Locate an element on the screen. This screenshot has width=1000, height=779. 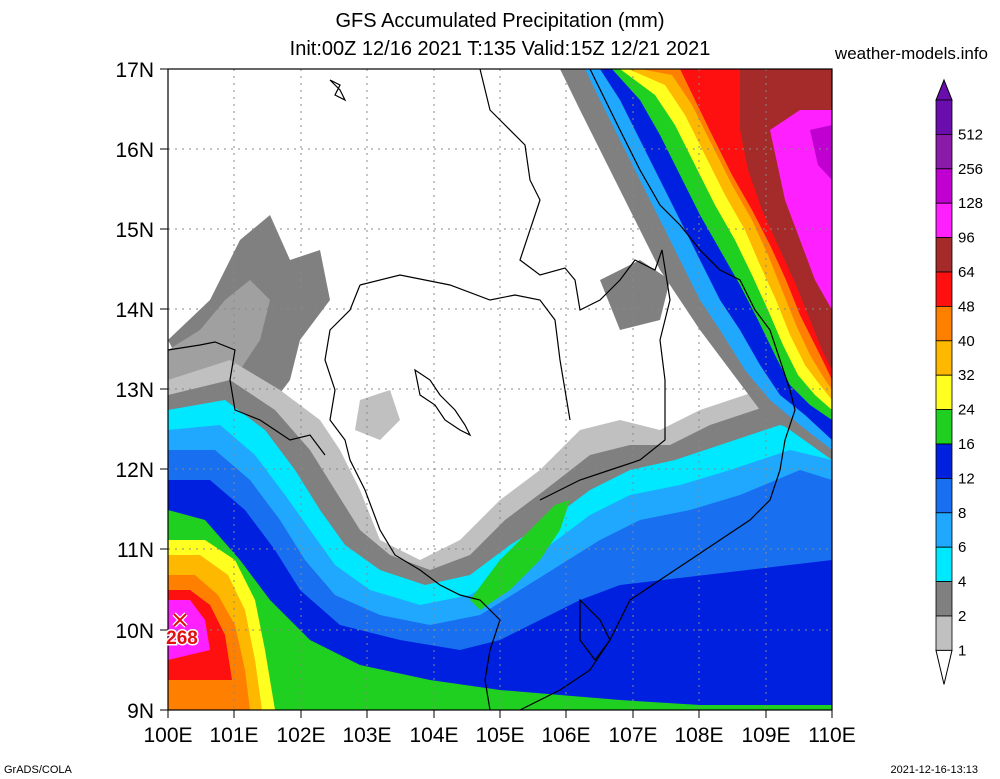
legend-label: 4 is located at coordinates (962, 582).